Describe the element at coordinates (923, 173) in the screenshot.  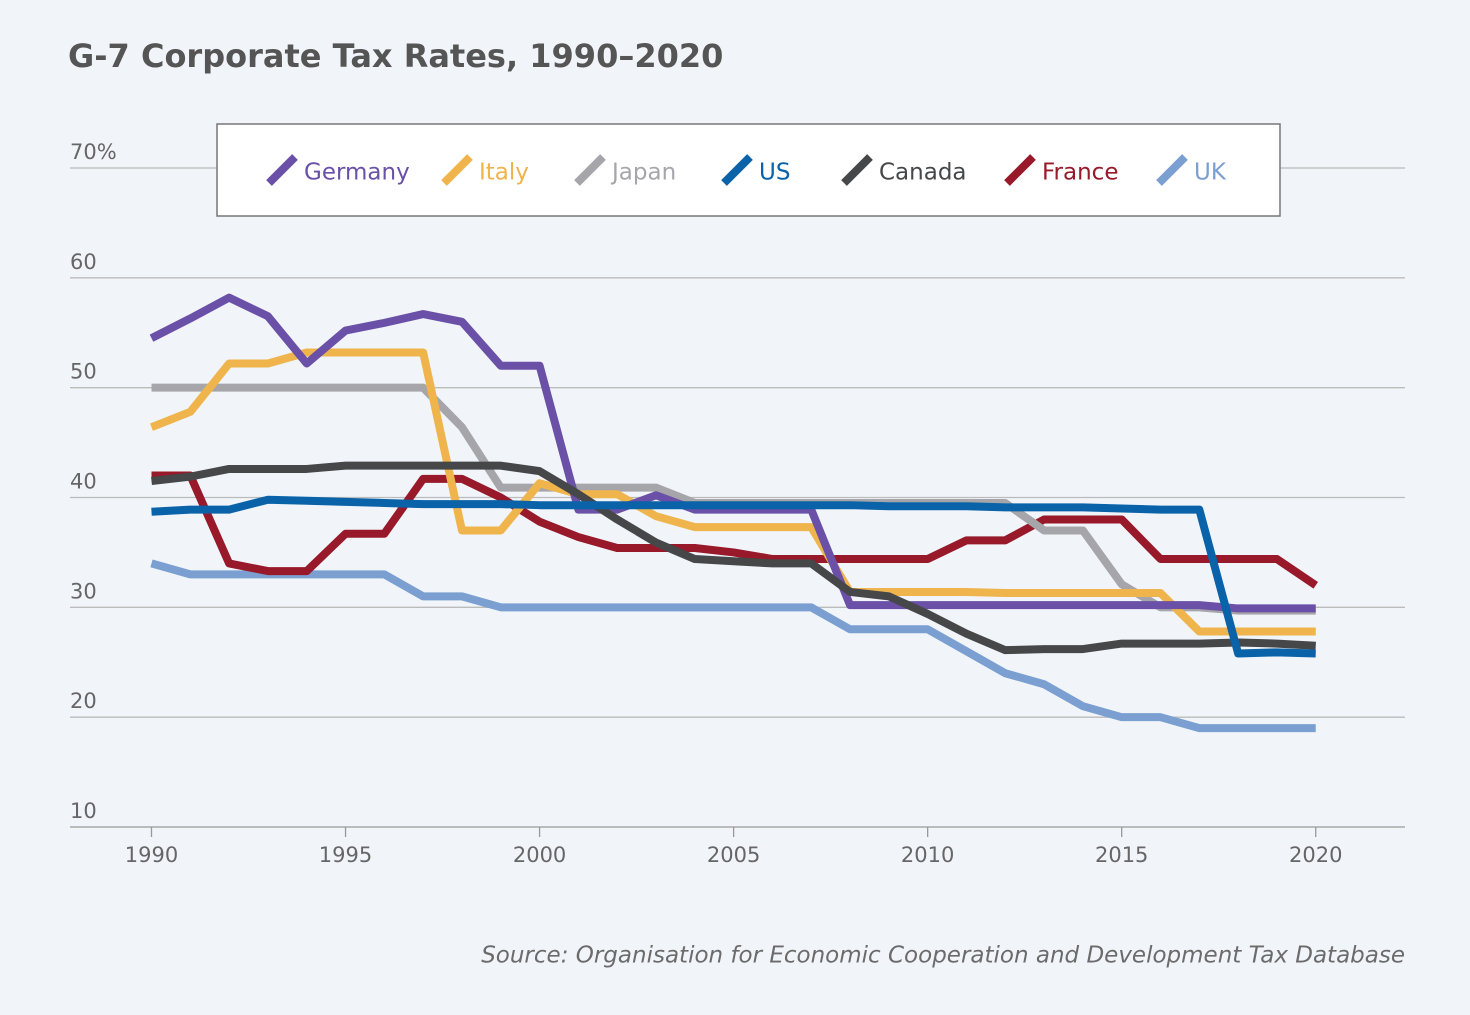
I see `legend-label: Canada` at that location.